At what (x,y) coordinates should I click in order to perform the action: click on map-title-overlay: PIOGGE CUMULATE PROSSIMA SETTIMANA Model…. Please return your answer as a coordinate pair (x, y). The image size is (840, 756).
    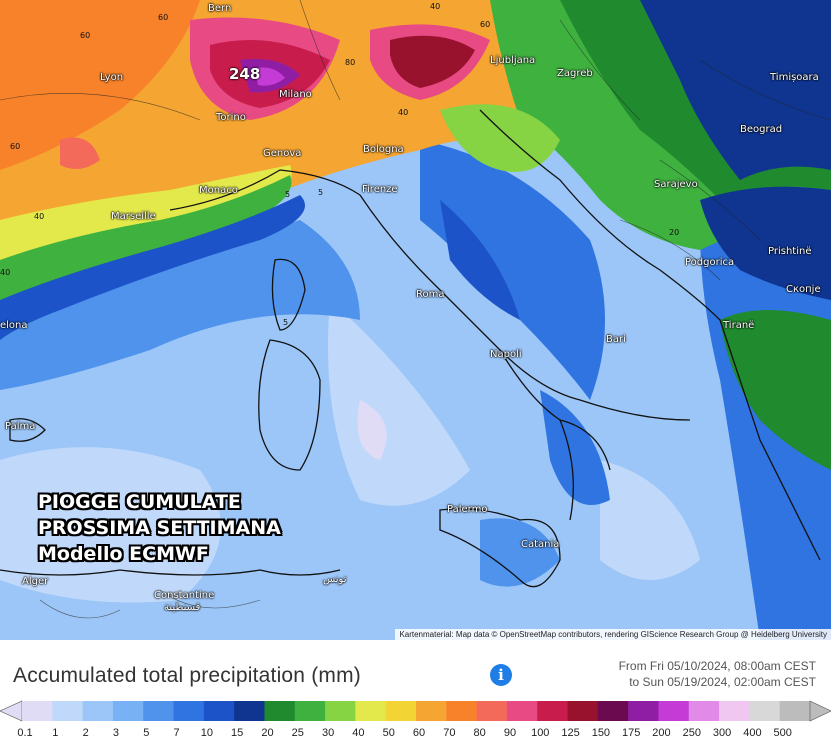
    Looking at the image, I should click on (159, 528).